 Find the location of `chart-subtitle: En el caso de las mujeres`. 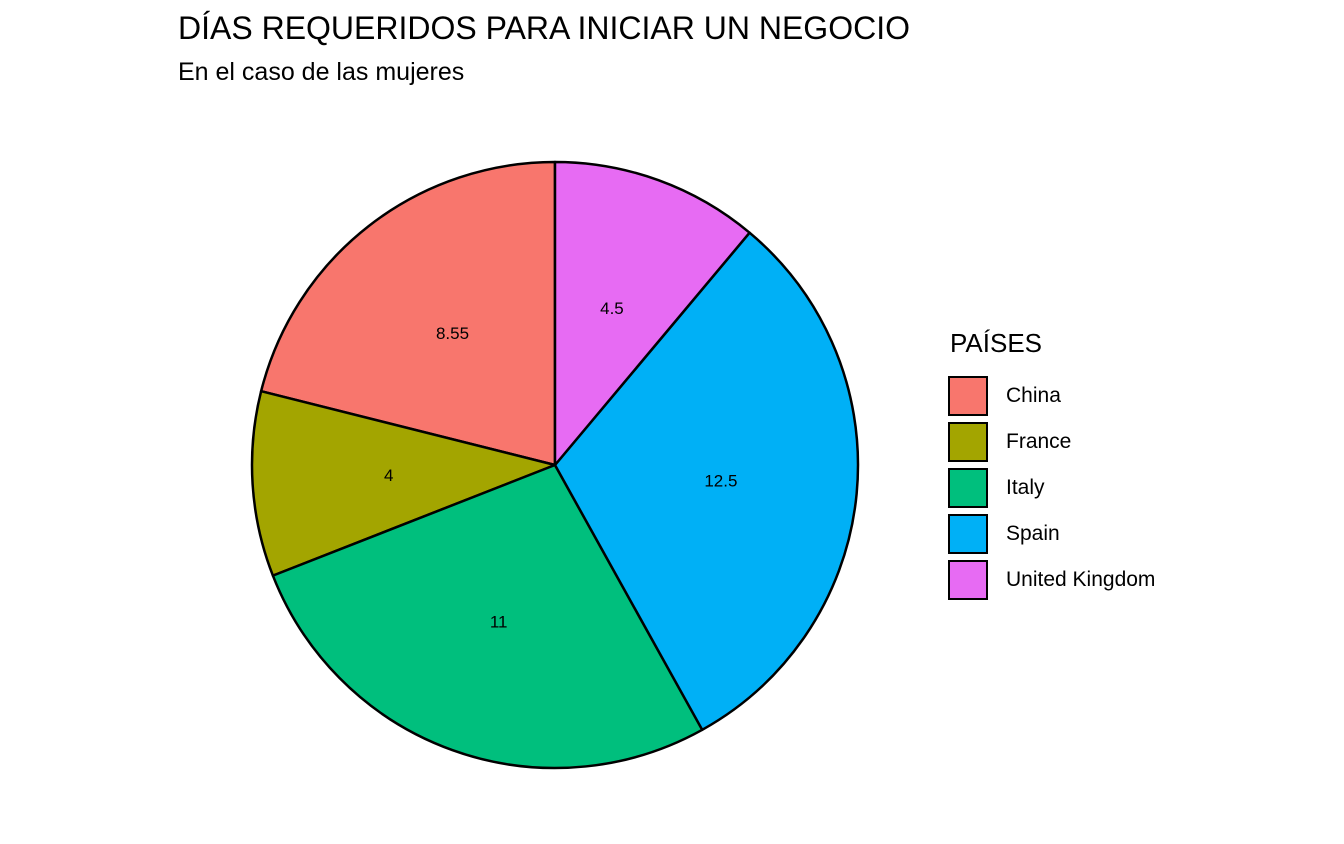

chart-subtitle: En el caso de las mujeres is located at coordinates (321, 72).